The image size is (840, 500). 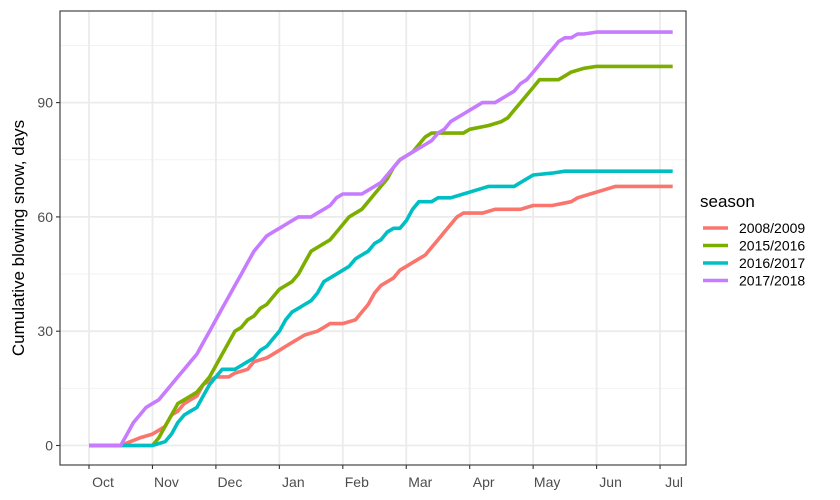 I want to click on y-axis-ticks: 0 30 60 90, so click(x=48, y=274).